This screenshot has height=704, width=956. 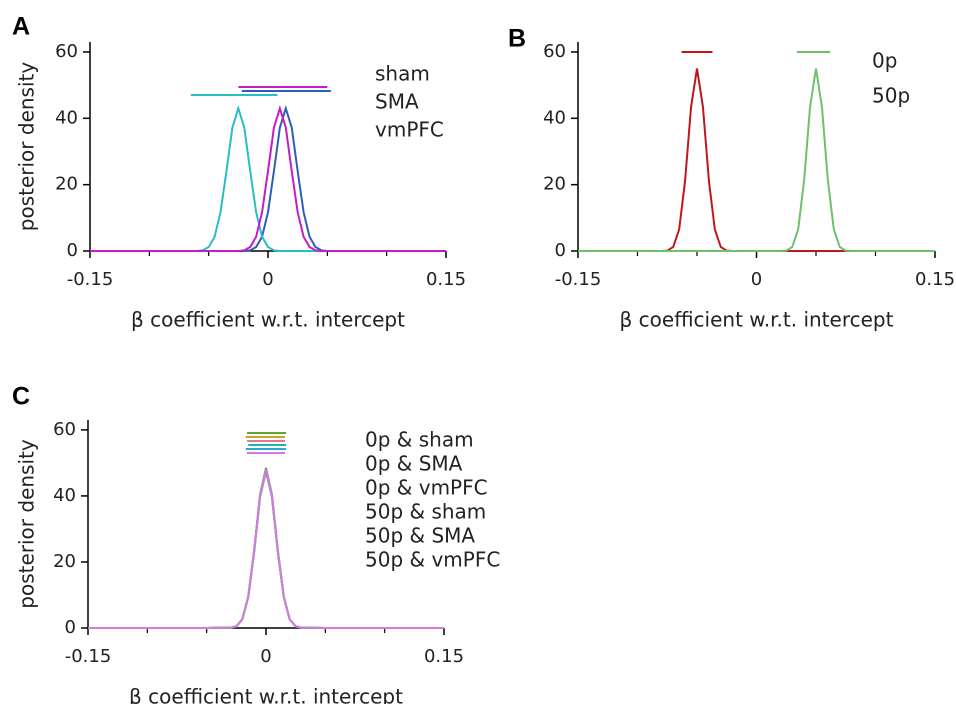 I want to click on legend-entry: 0p & vmPFC, so click(x=426, y=488).